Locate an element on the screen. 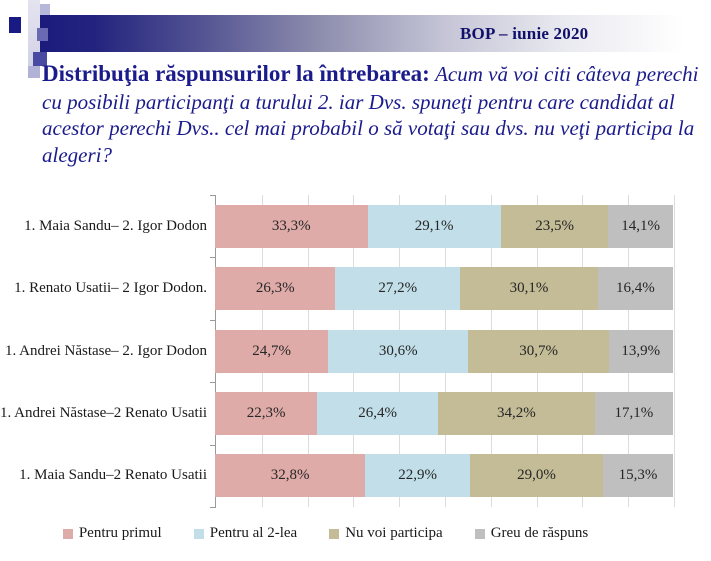 This screenshot has height=561, width=711. value-label: 34,2% is located at coordinates (516, 412).